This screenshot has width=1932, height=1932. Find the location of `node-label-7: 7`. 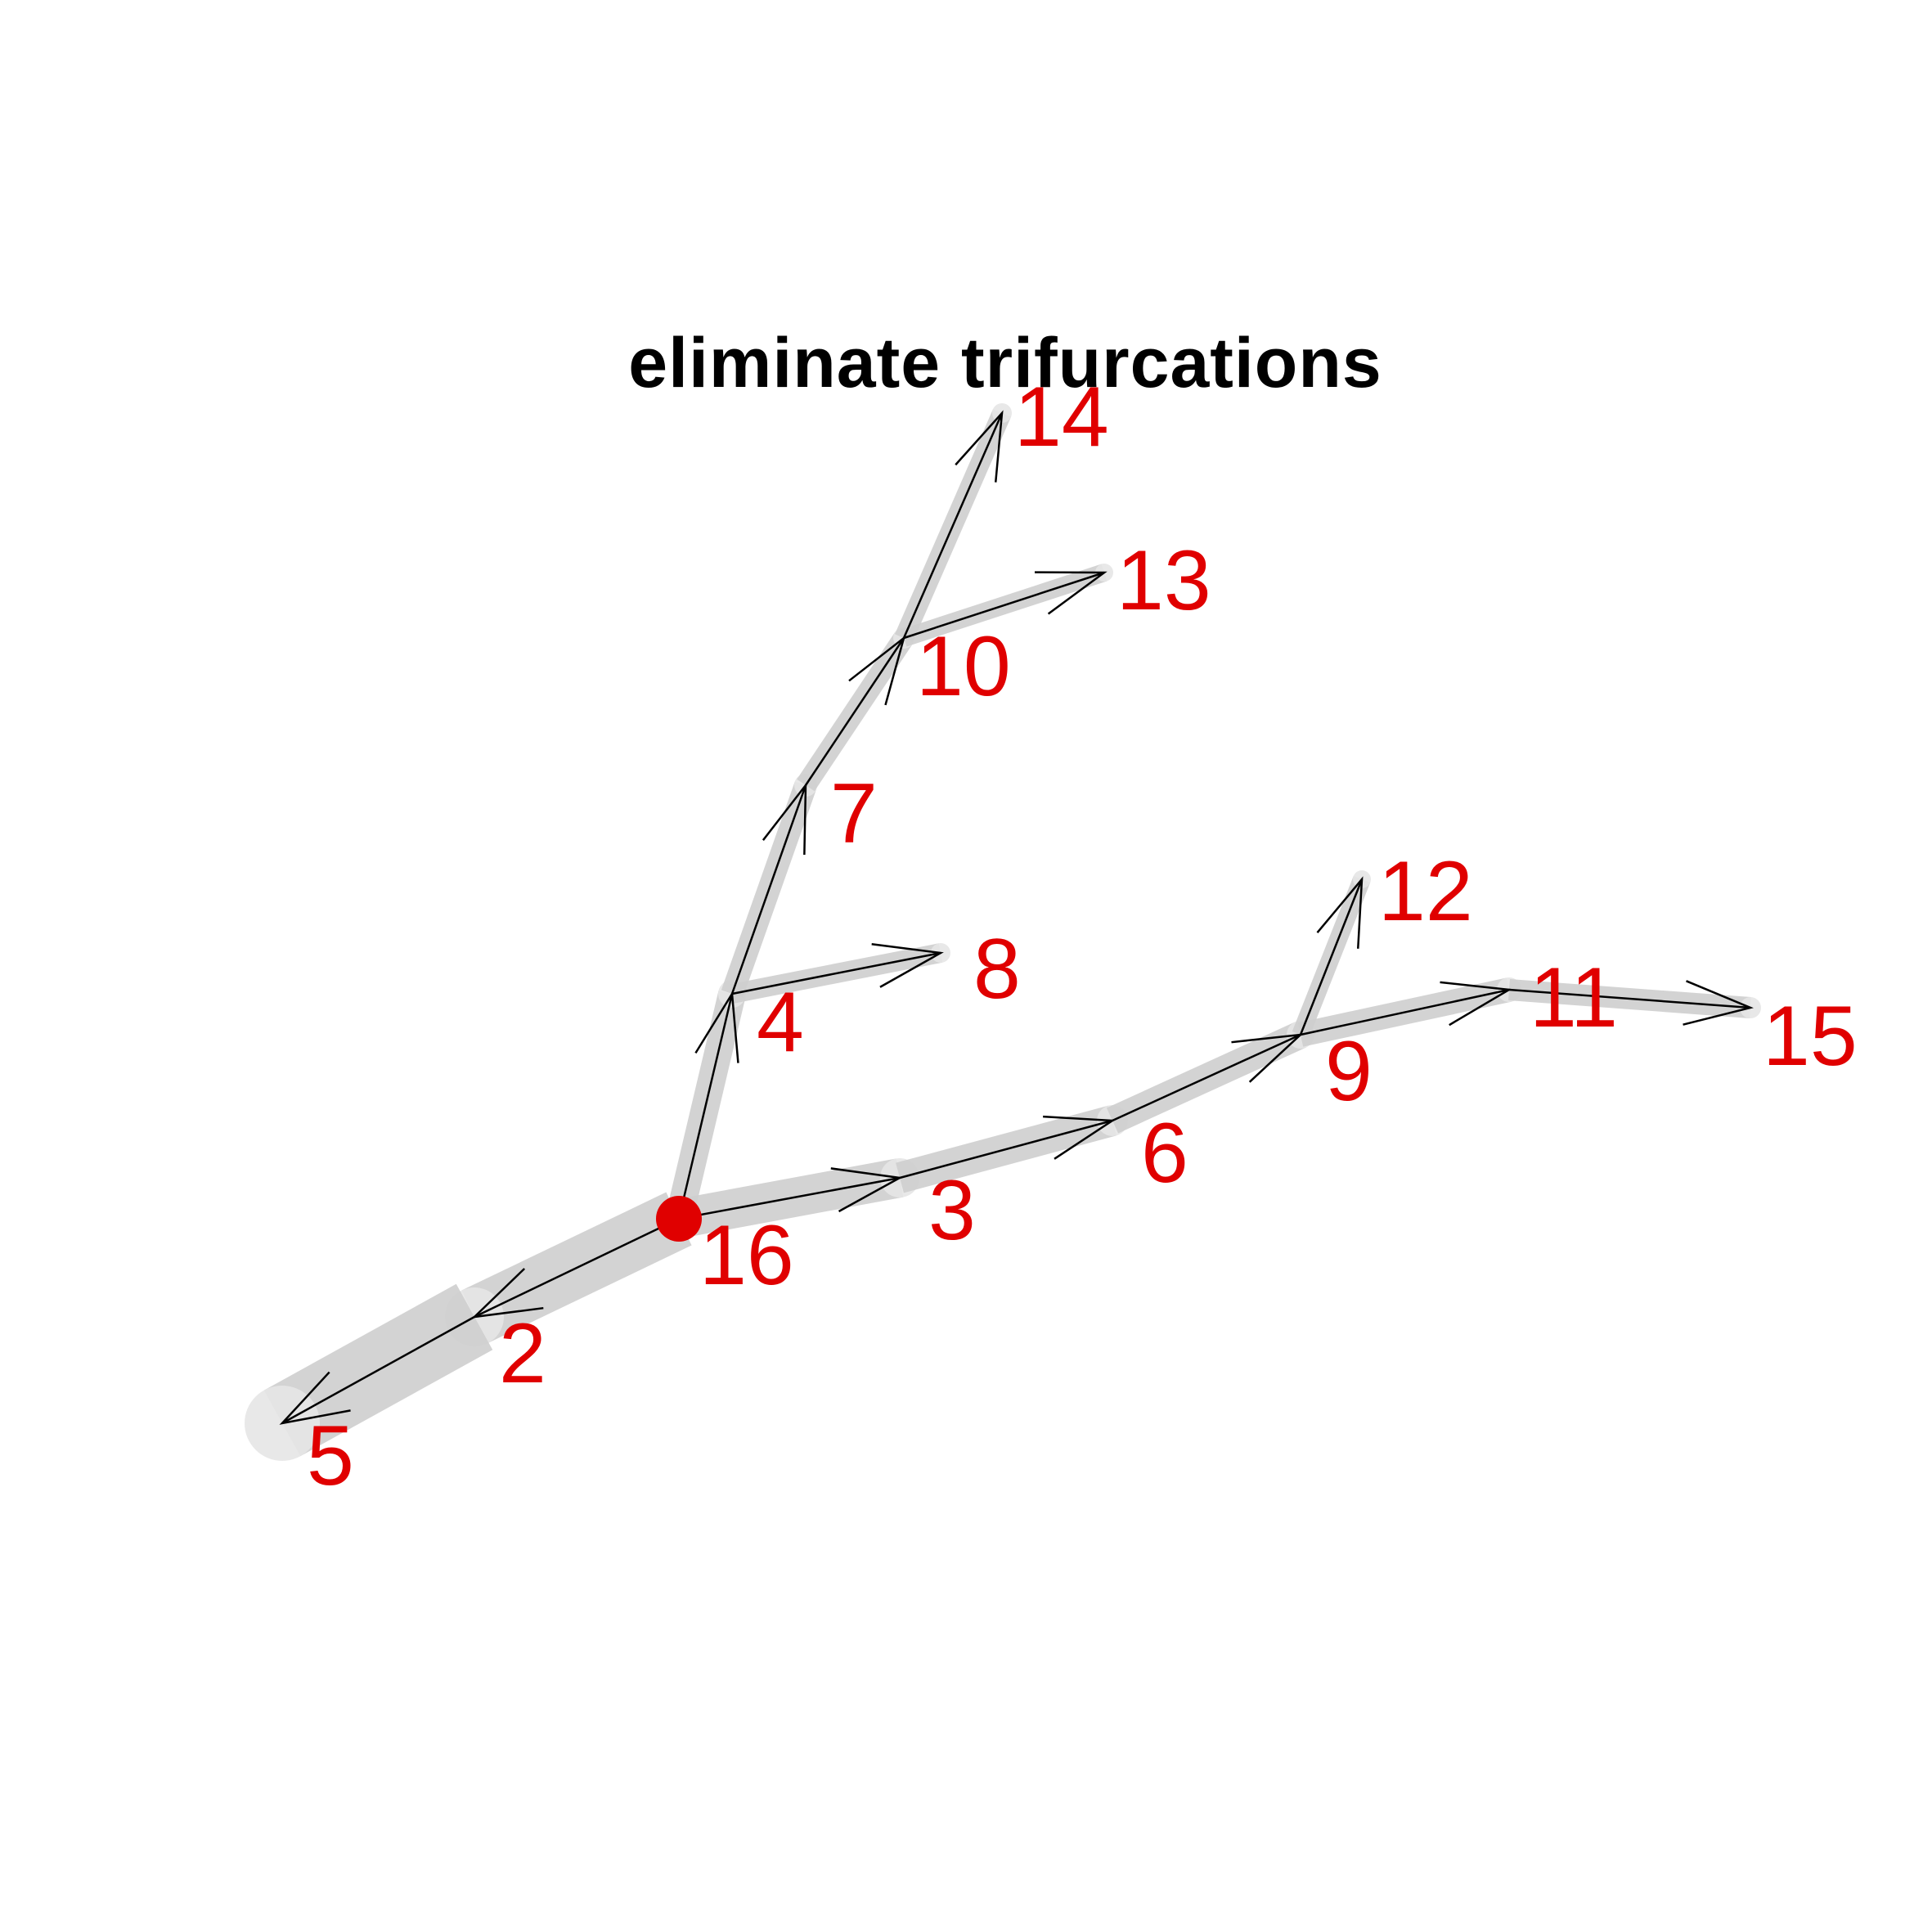

node-label-7: 7 is located at coordinates (854, 814).